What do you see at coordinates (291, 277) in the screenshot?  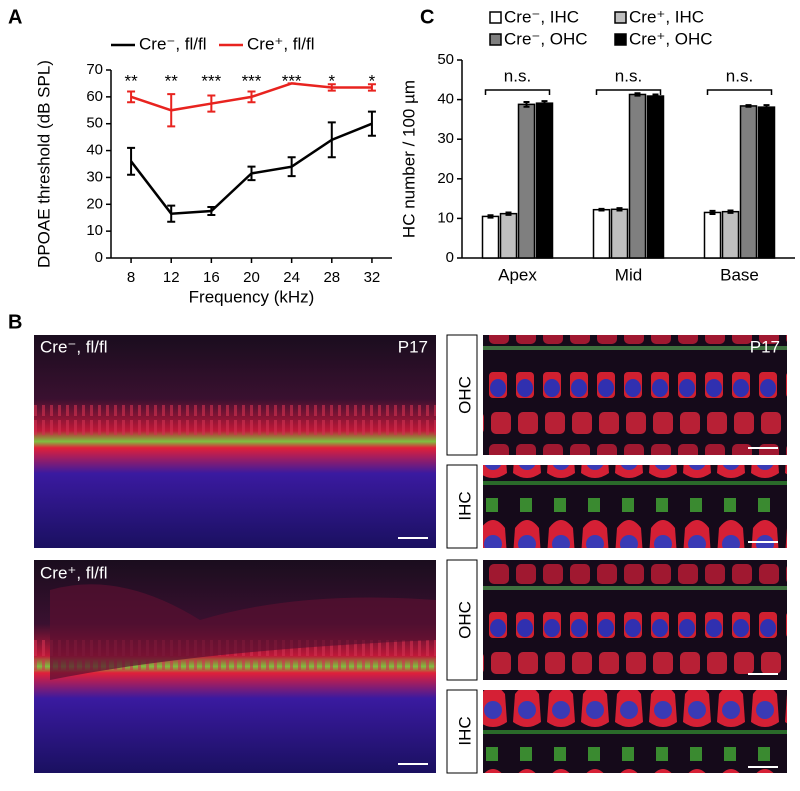 I see `x-tick-label: 24` at bounding box center [291, 277].